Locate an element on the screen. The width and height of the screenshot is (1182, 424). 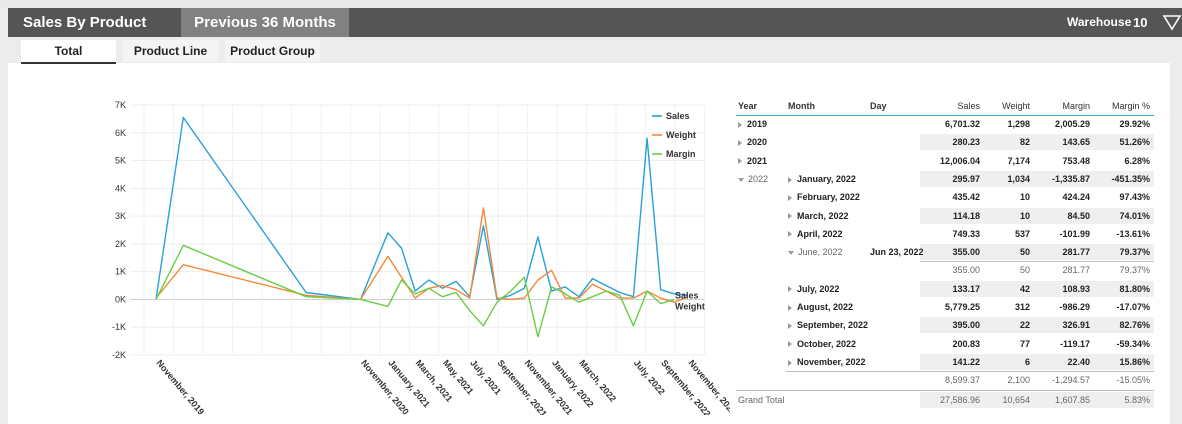
y-tick-label: 1K is located at coordinates (120, 272).